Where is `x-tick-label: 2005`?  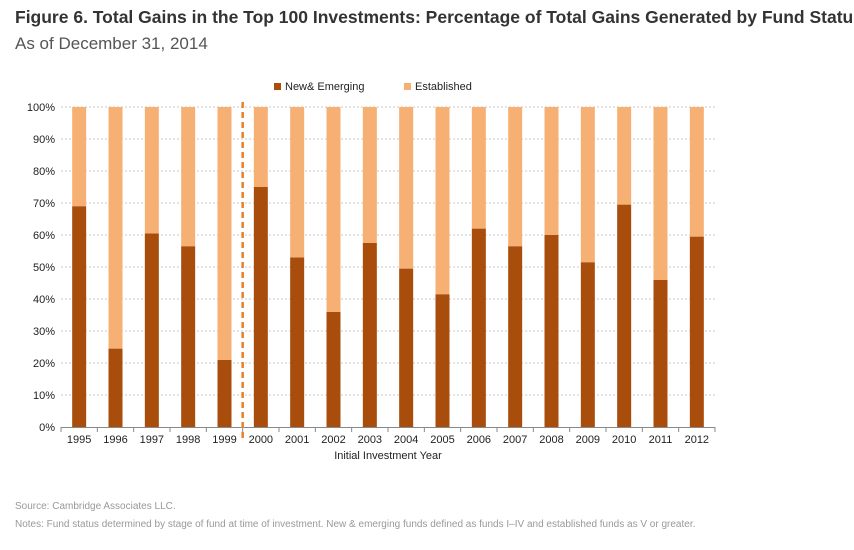 x-tick-label: 2005 is located at coordinates (442, 440).